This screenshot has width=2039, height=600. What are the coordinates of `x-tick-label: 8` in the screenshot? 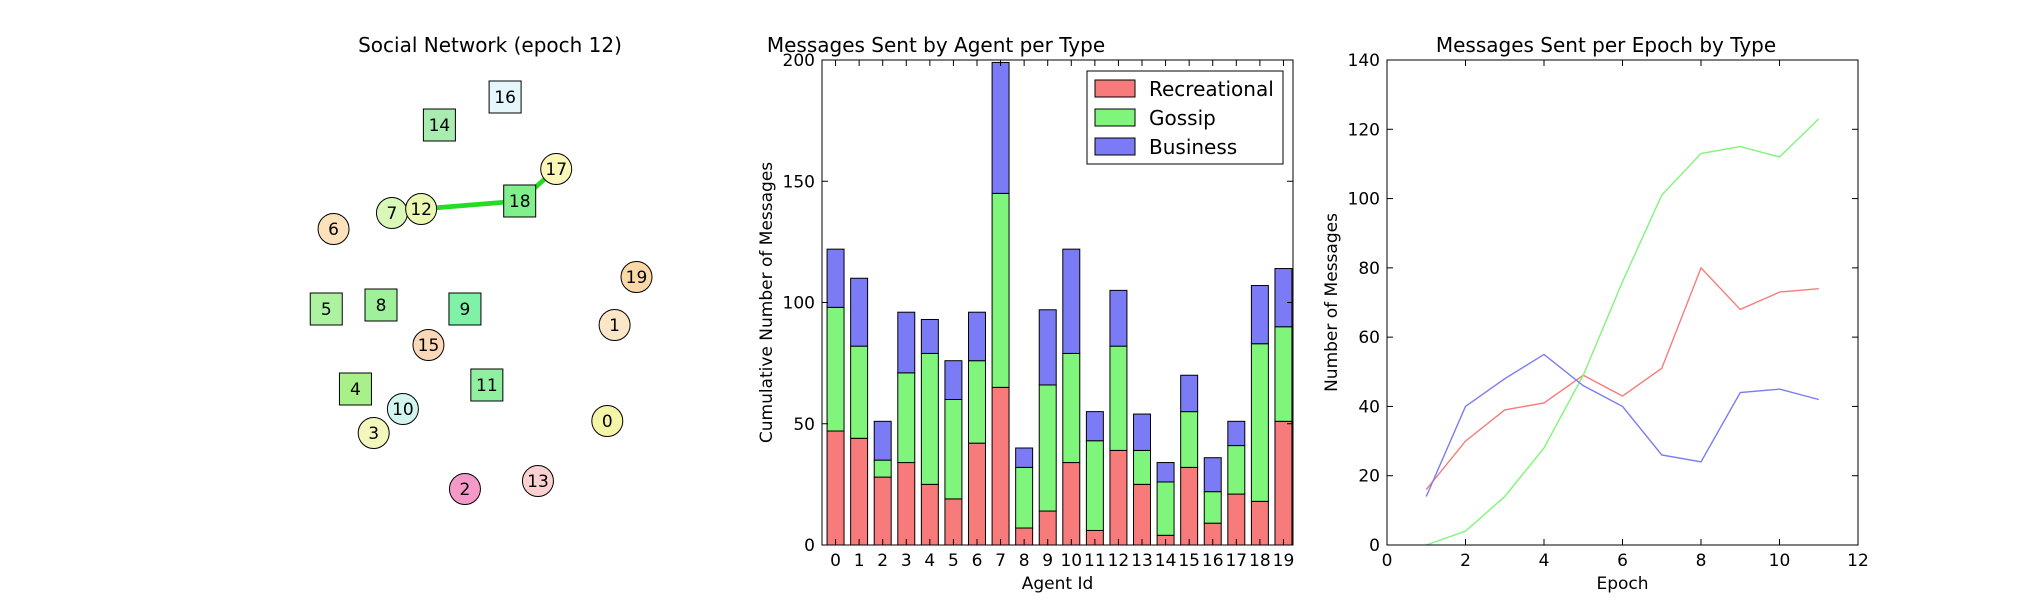 It's located at (1701, 561).